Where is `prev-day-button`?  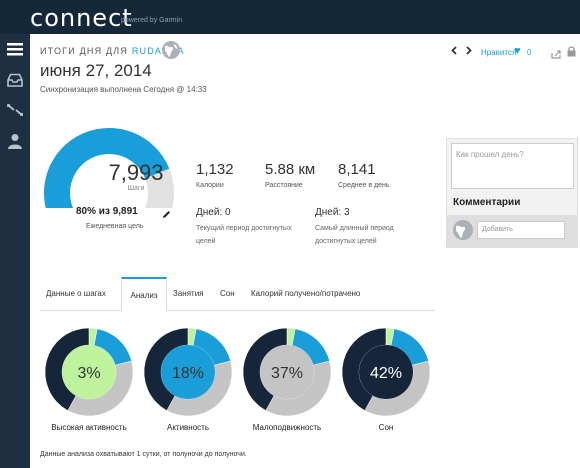
prev-day-button is located at coordinates (454, 52).